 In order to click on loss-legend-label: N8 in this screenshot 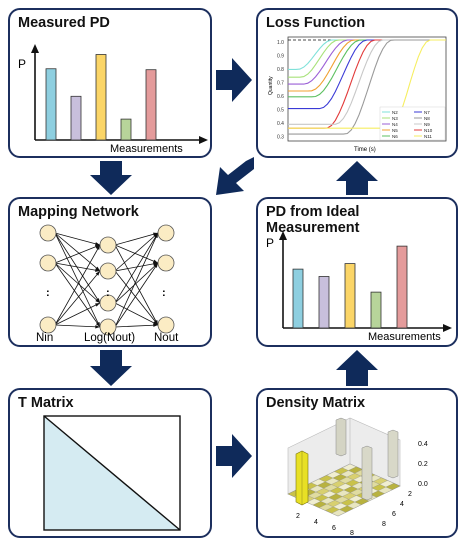, I will do `click(427, 118)`.